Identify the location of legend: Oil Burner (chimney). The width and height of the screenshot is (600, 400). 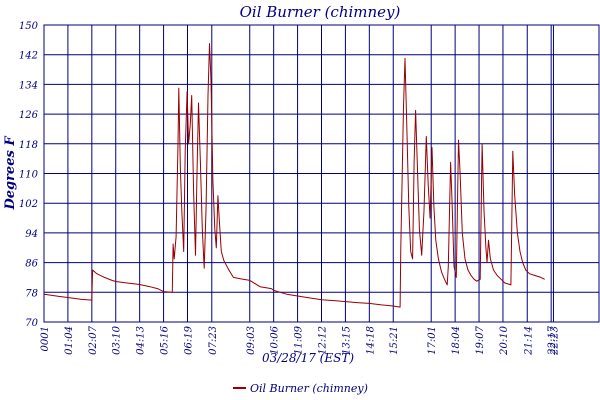
(300, 388).